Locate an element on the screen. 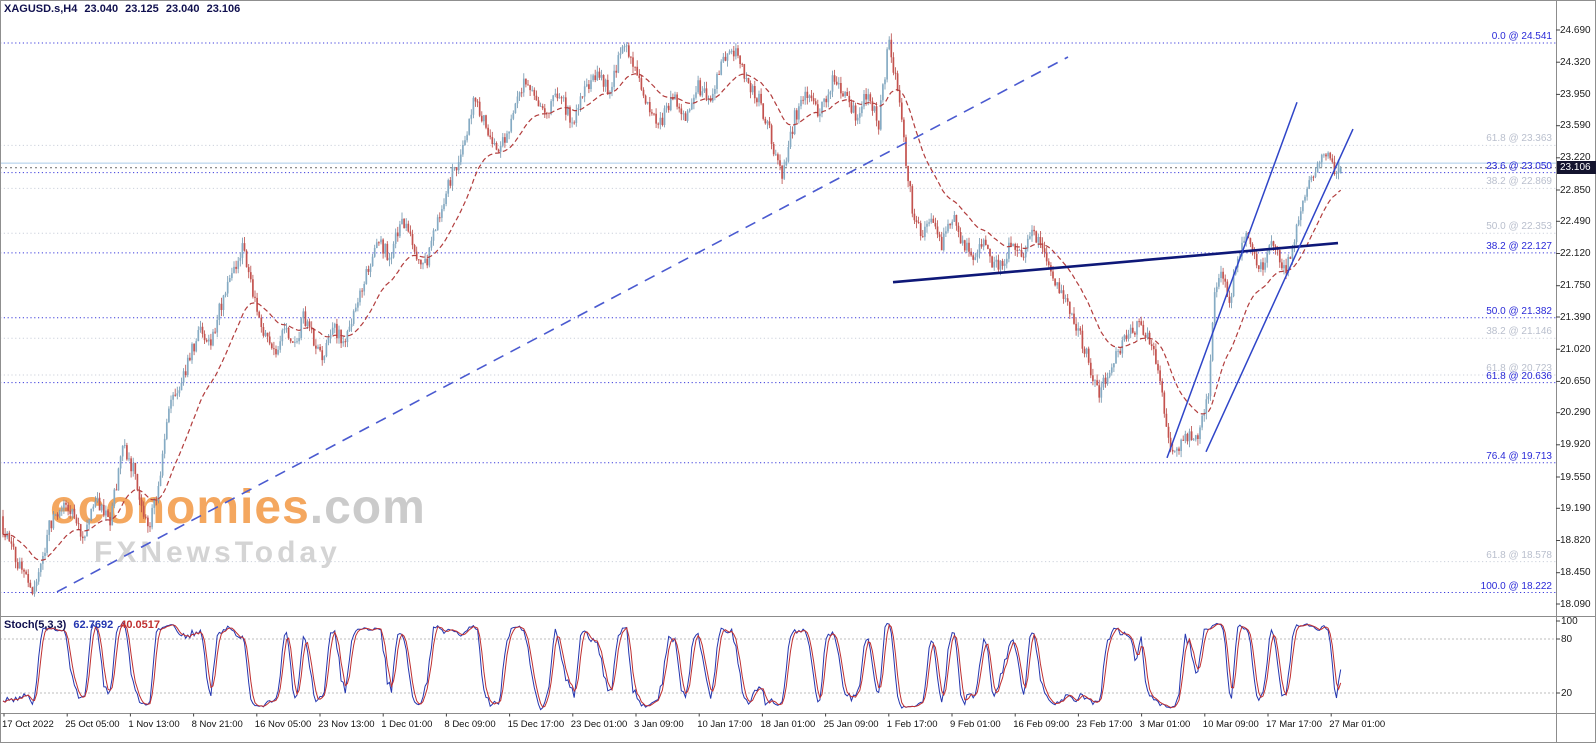 The height and width of the screenshot is (743, 1596). support-trendline is located at coordinates (1115, 262).